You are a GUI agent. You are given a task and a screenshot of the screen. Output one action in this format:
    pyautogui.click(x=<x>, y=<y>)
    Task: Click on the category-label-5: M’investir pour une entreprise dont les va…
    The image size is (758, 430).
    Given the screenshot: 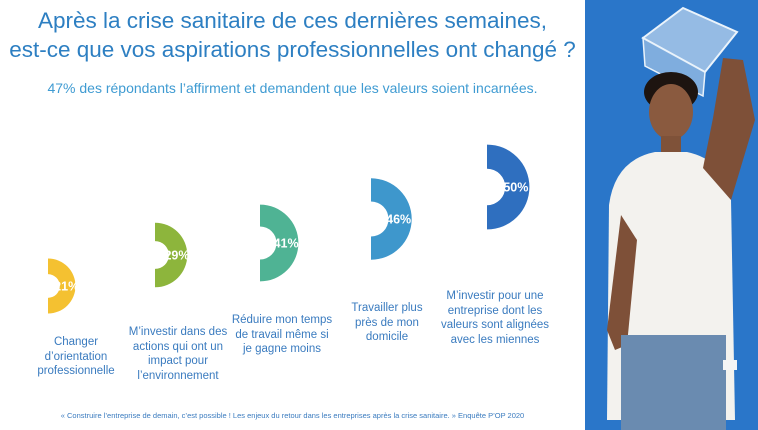 What is the action you would take?
    pyautogui.click(x=495, y=318)
    